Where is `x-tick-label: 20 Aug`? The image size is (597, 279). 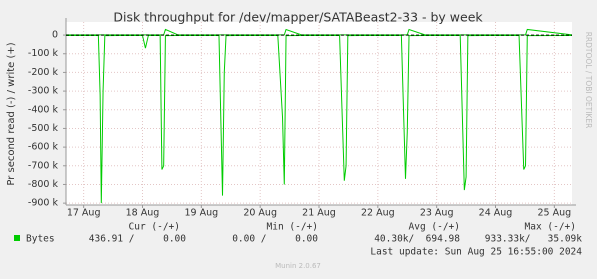 x-tick-label: 20 Aug is located at coordinates (260, 213).